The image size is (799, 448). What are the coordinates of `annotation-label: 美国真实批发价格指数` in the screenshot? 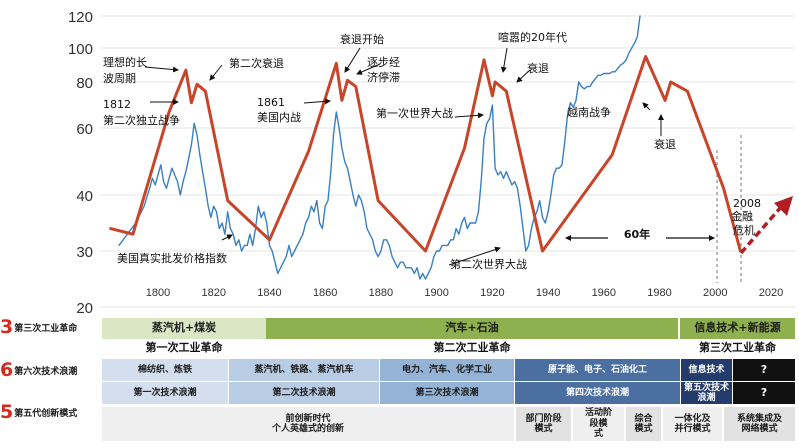 It's located at (172, 258).